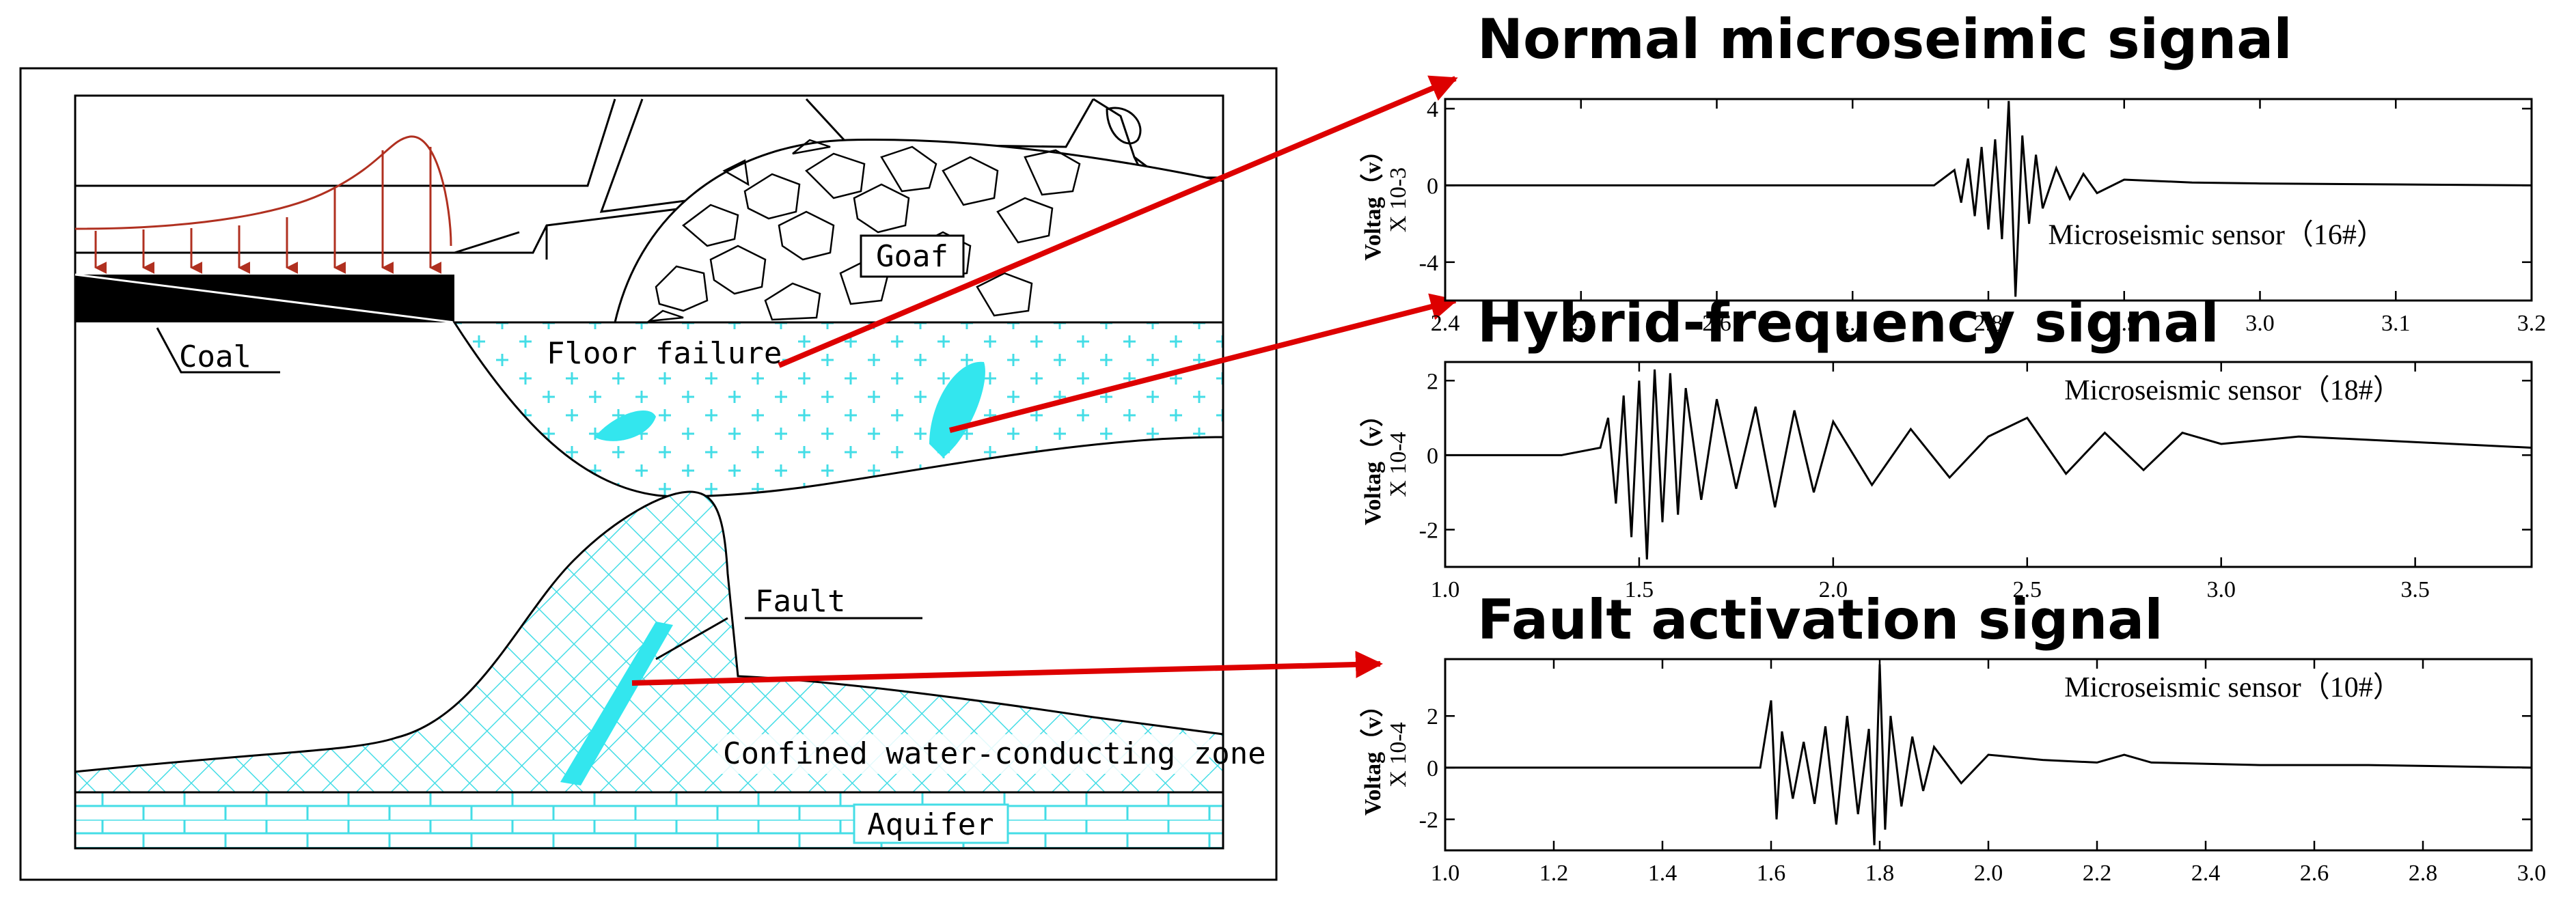 The width and height of the screenshot is (2576, 905). Describe the element at coordinates (1007, 668) in the screenshot. I see `arrow-to-fault` at that location.